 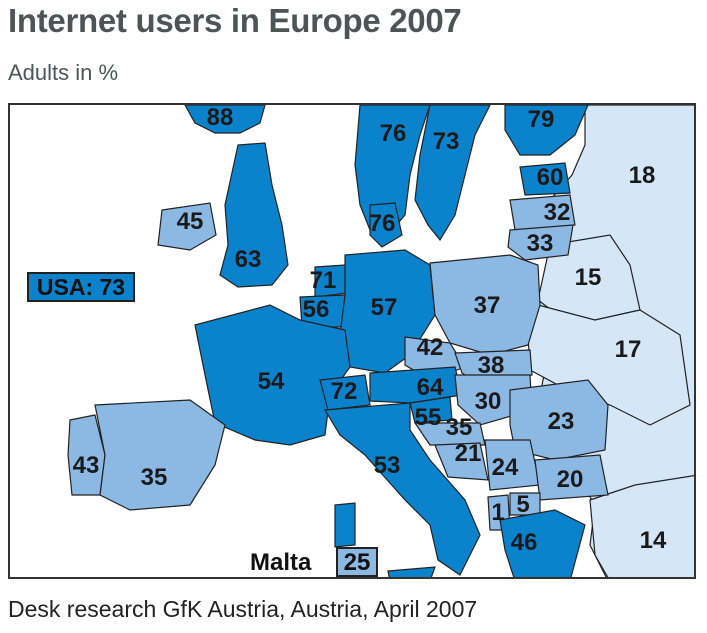 I want to click on region-value-slovakia: 38, so click(x=491, y=365).